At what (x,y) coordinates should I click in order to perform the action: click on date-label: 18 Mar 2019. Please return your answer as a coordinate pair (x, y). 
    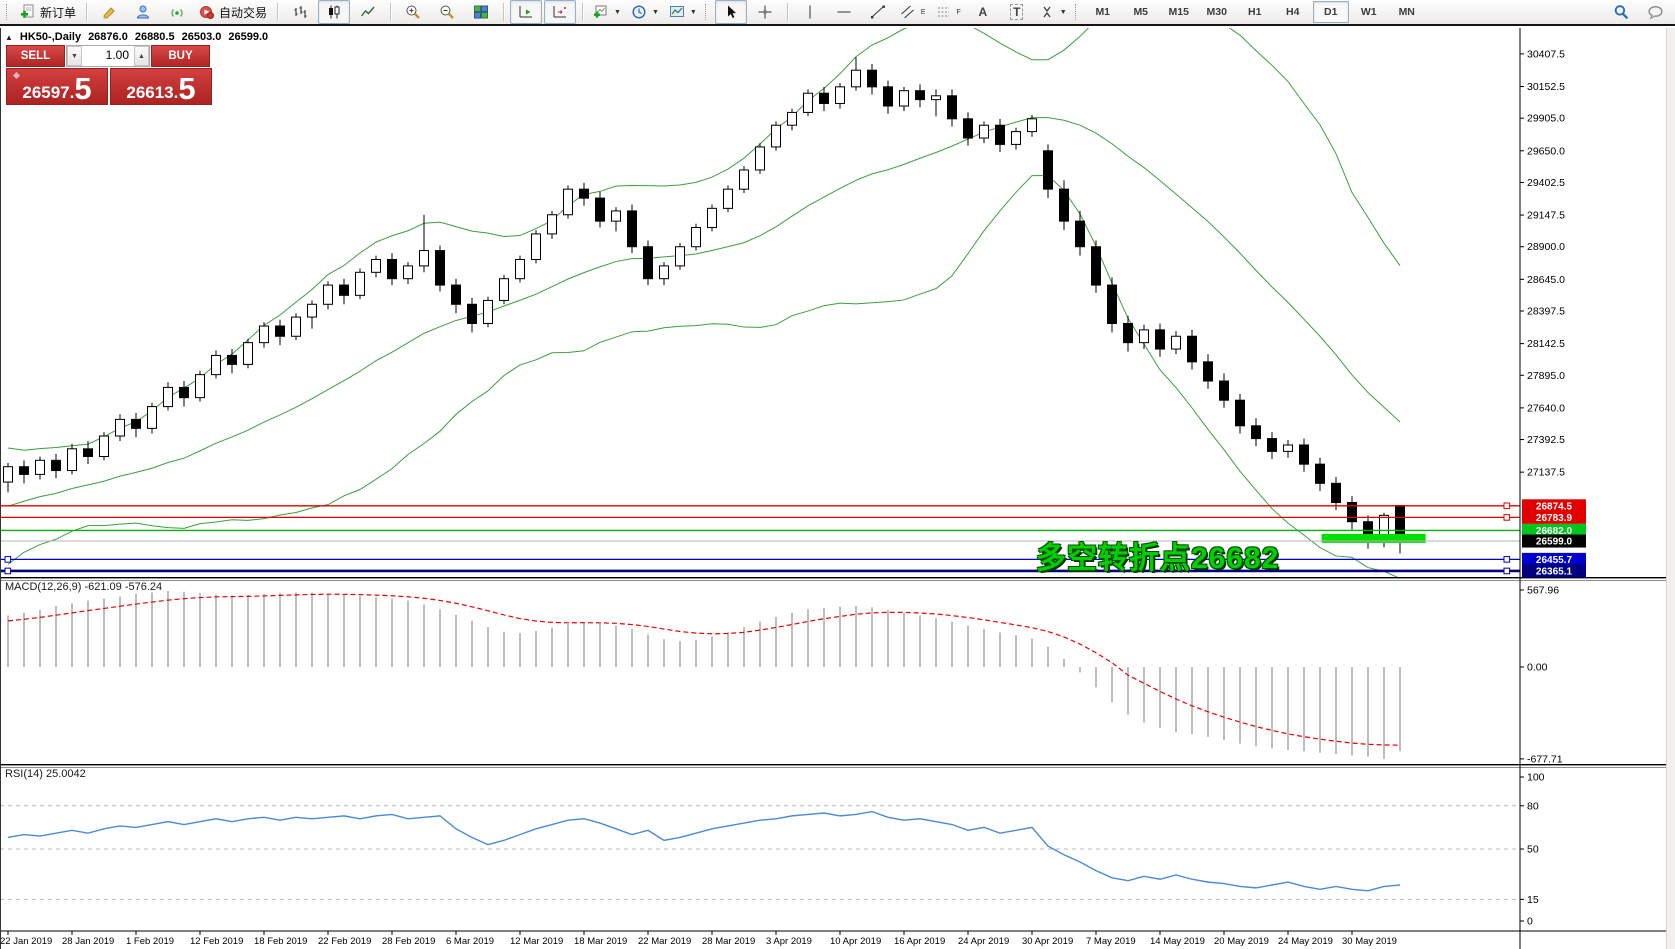
    Looking at the image, I should click on (600, 941).